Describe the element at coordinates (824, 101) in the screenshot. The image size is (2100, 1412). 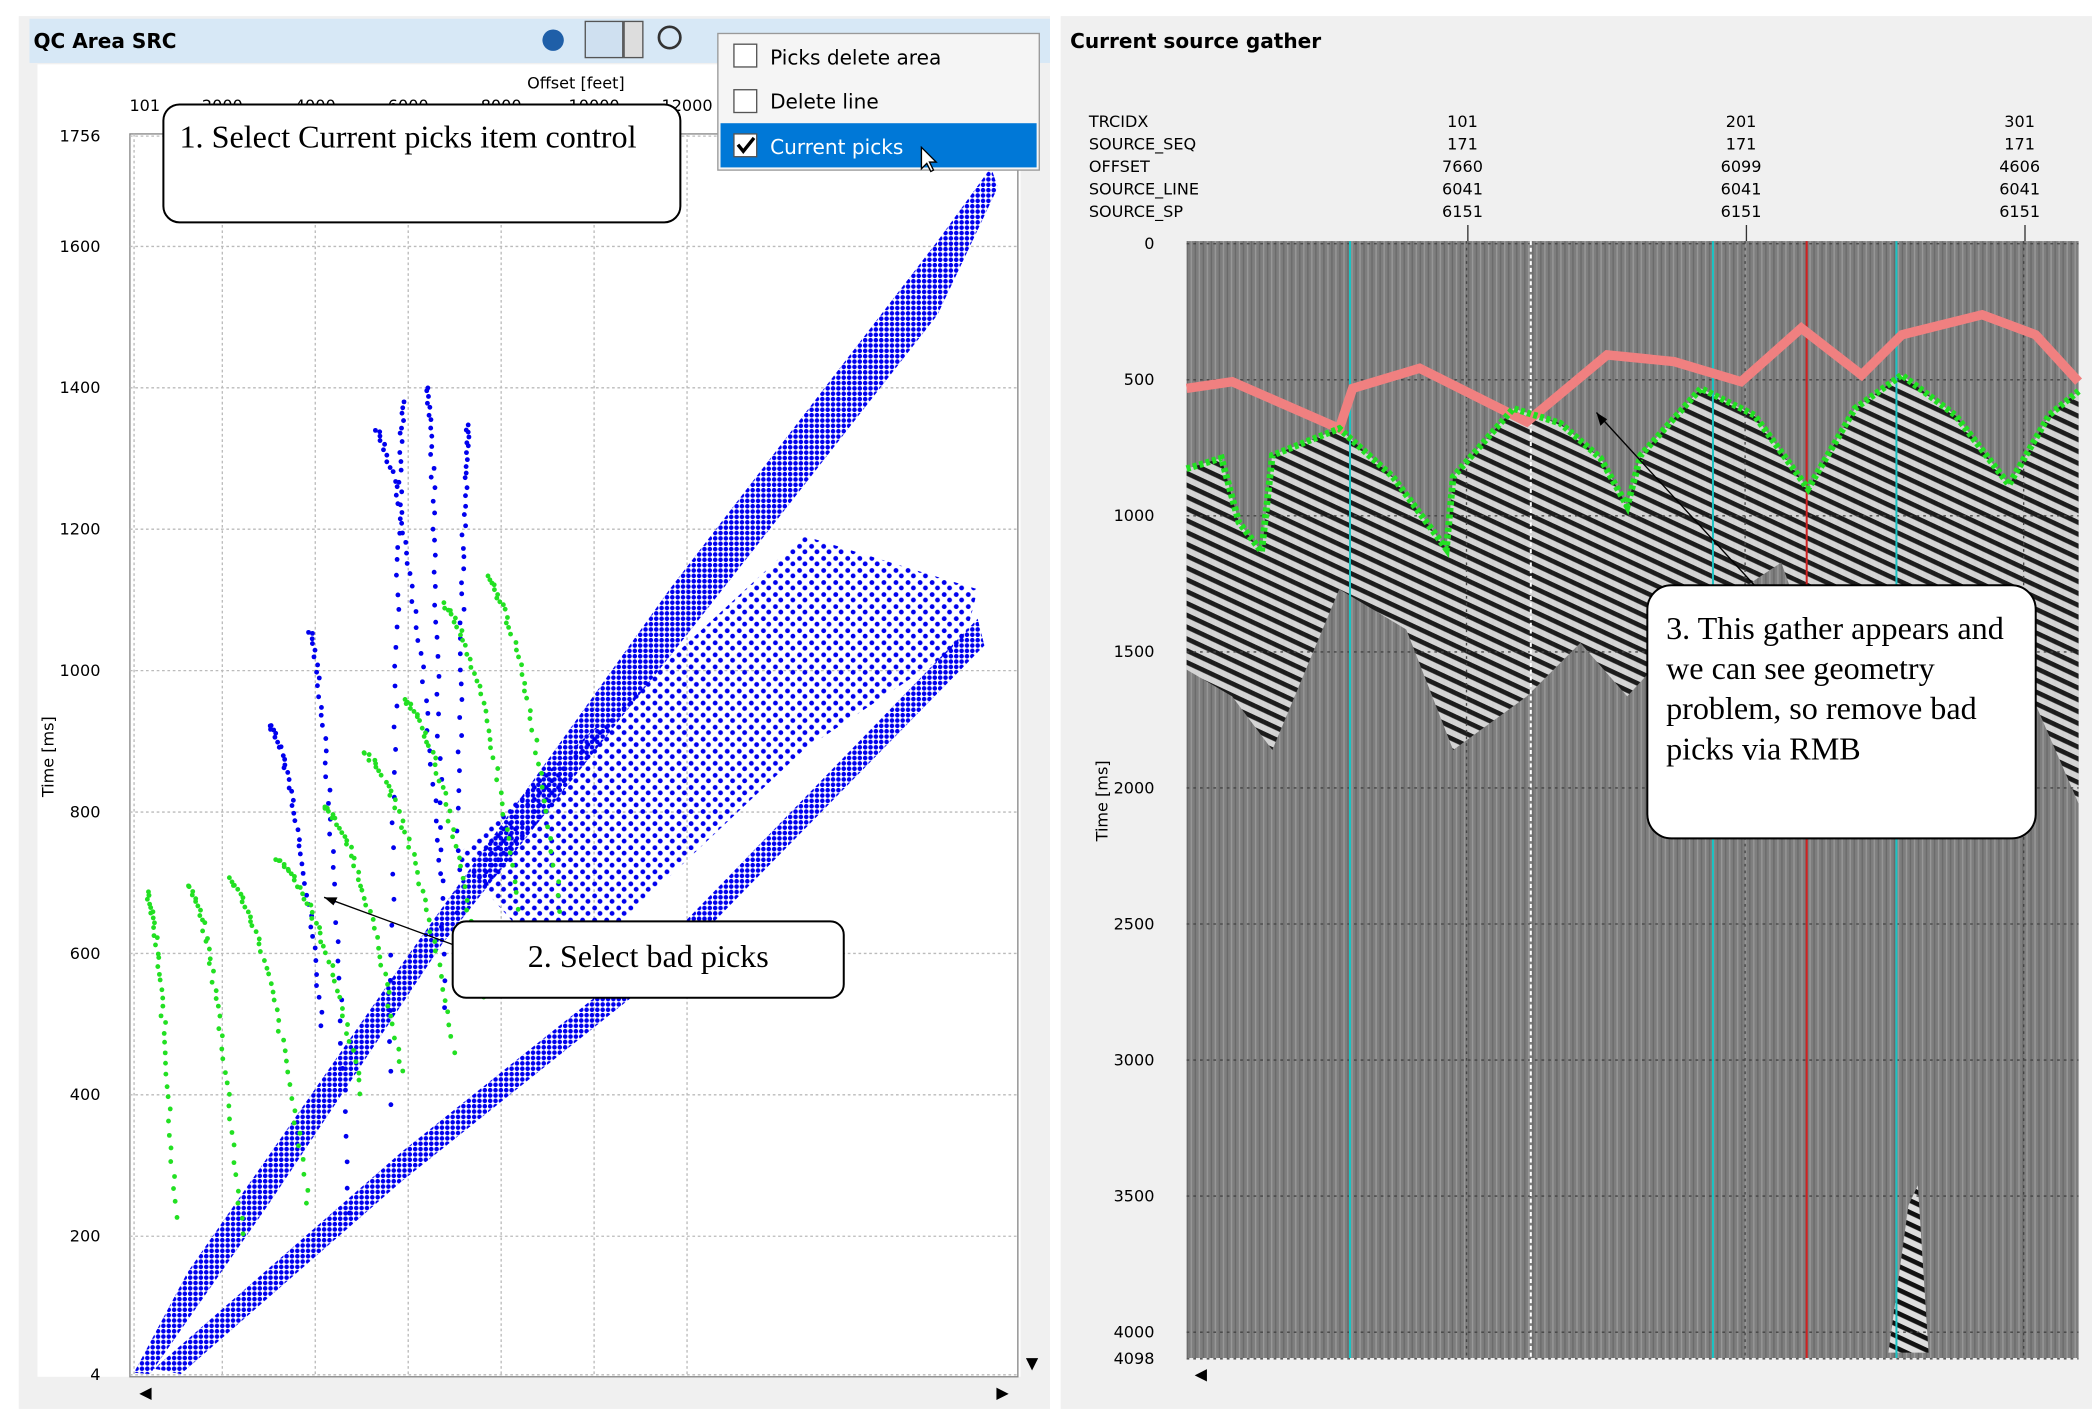
I see `menu-item: Delete line` at that location.